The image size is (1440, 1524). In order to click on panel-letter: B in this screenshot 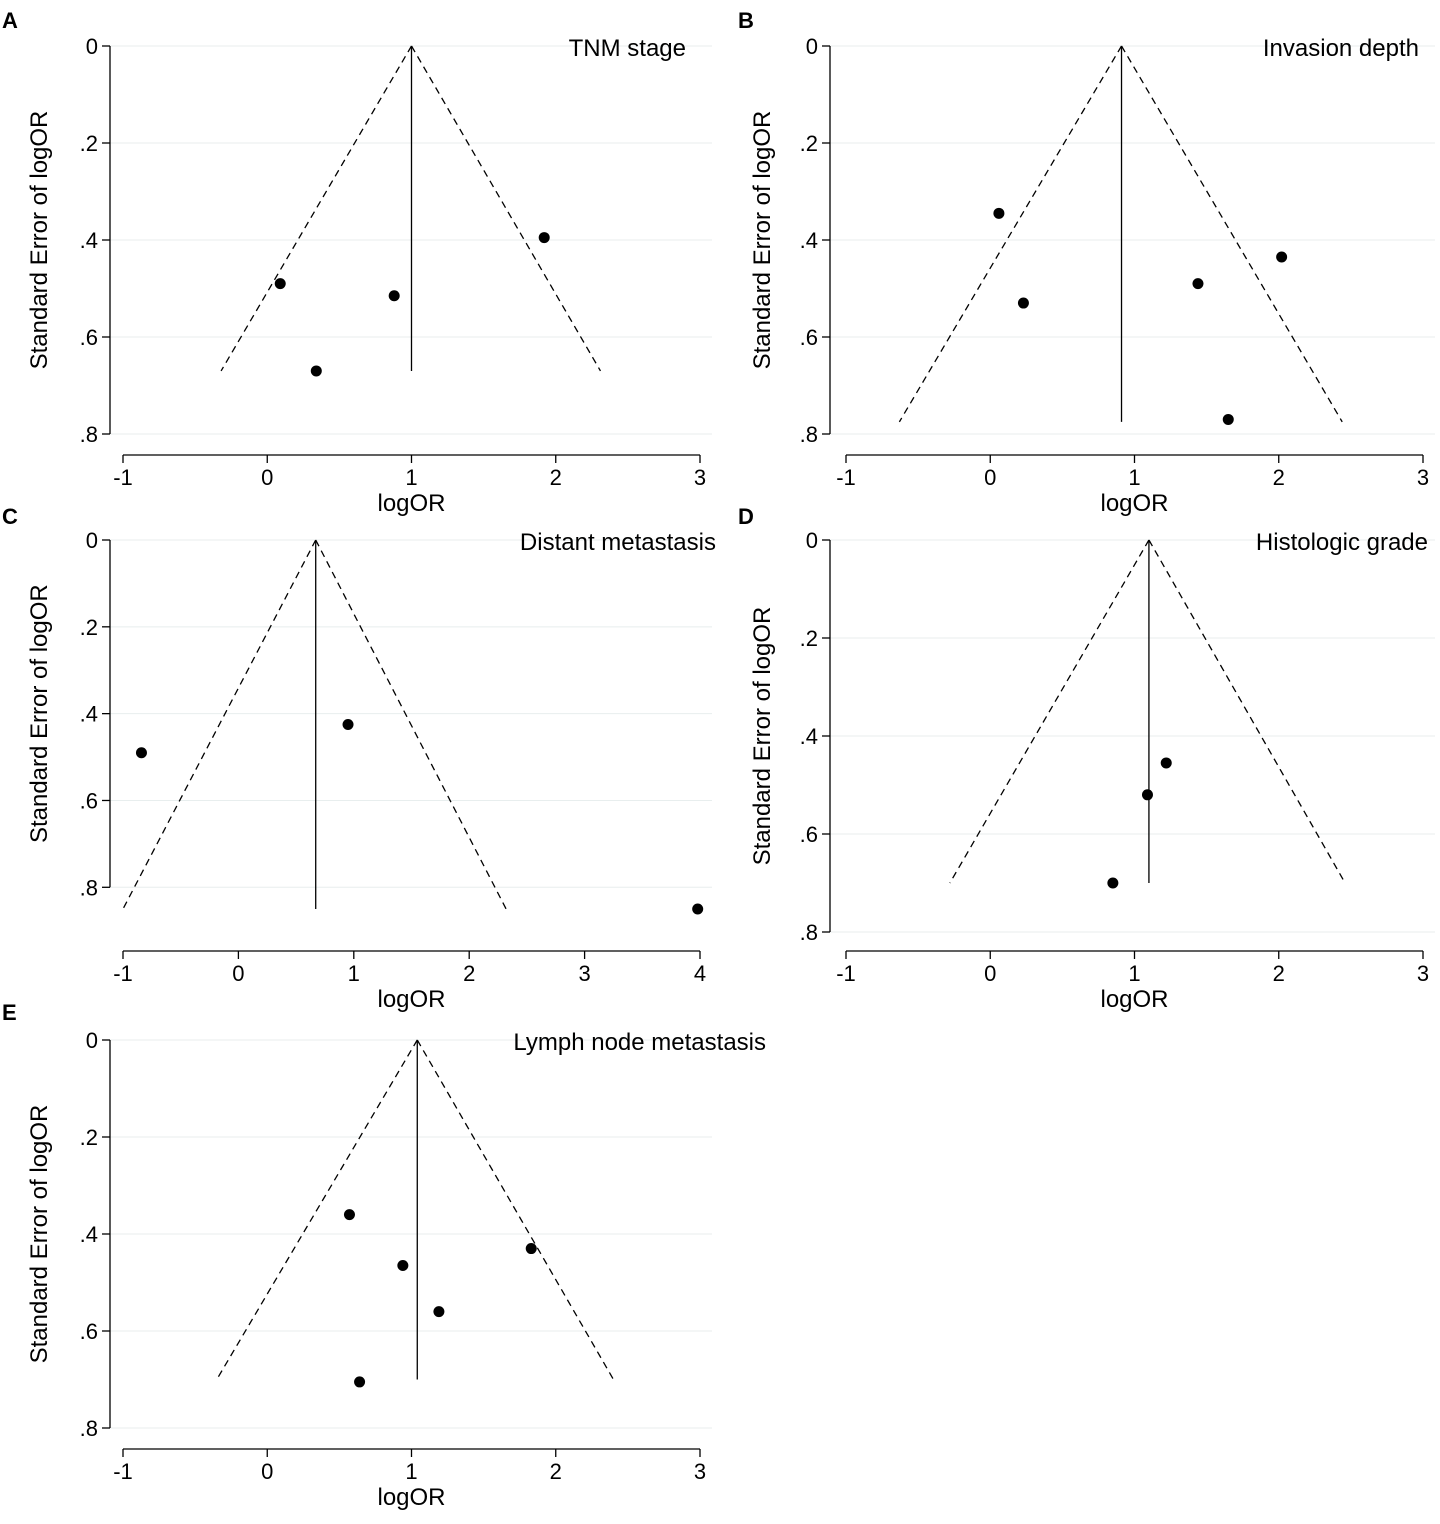, I will do `click(746, 20)`.